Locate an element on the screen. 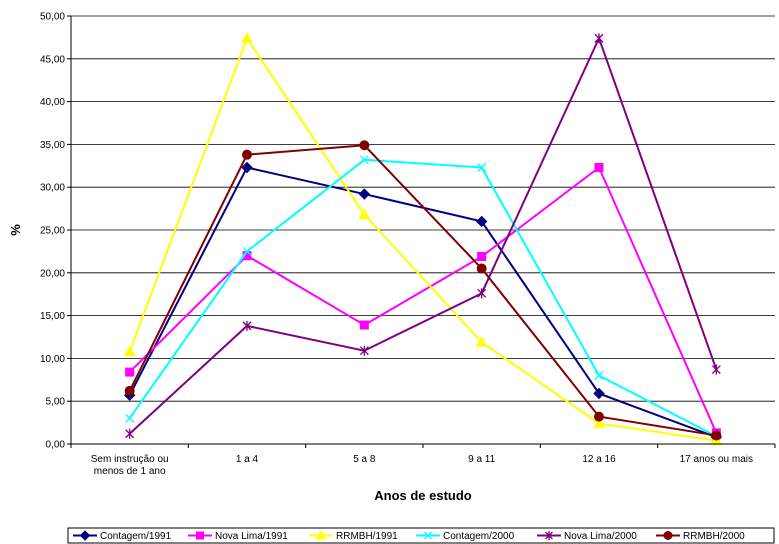 The width and height of the screenshot is (779, 544). y-tick-label: 10,00 is located at coordinates (52, 359).